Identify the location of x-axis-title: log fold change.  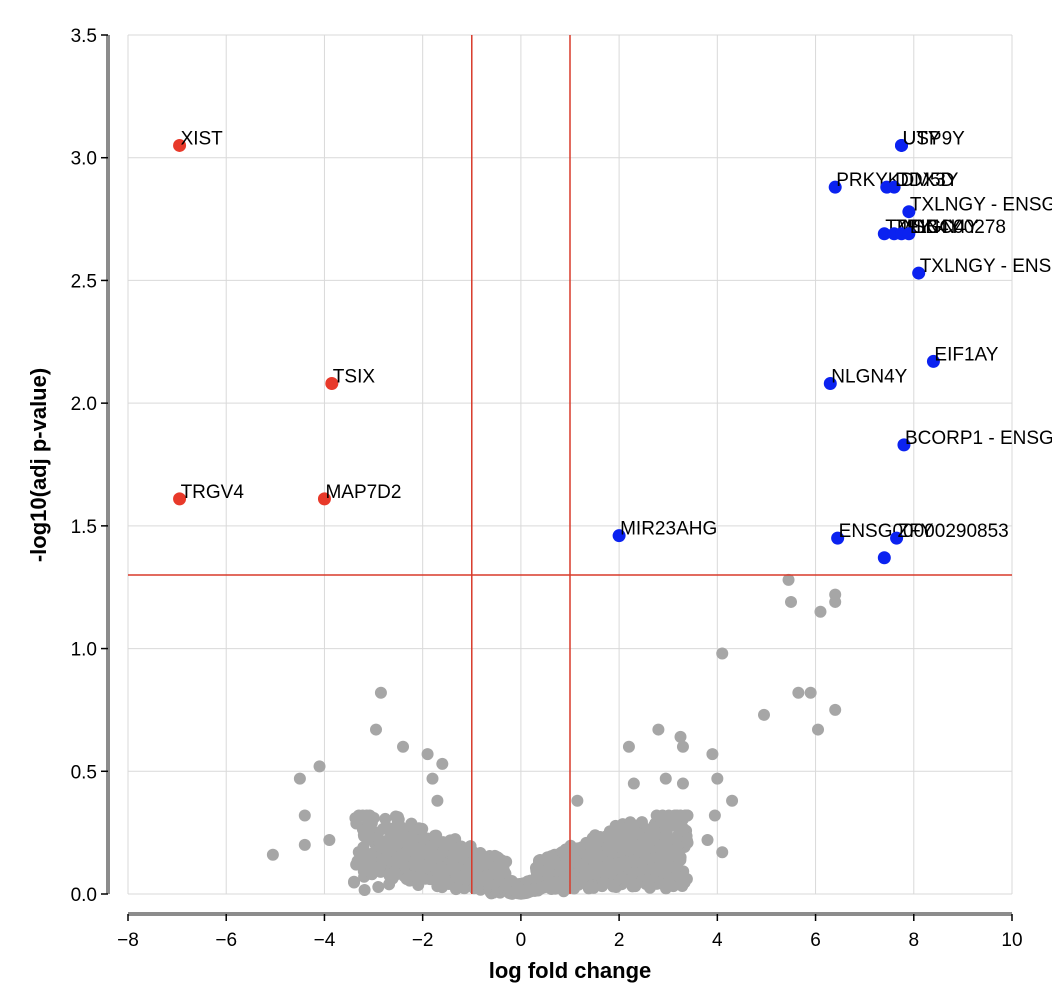
(570, 970).